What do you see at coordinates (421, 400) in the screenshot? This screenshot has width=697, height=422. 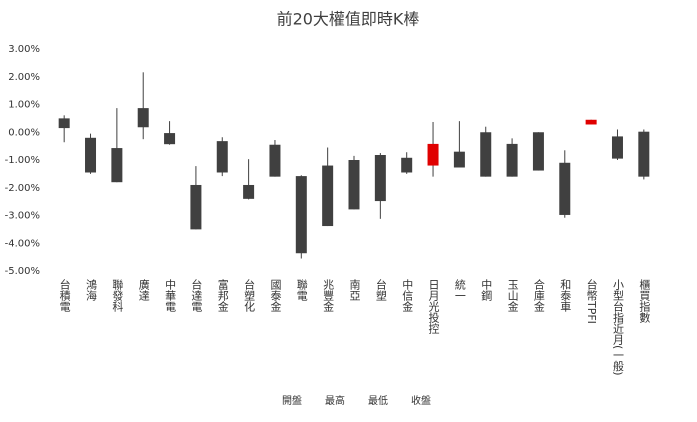 I see `legend-label: 收盤` at bounding box center [421, 400].